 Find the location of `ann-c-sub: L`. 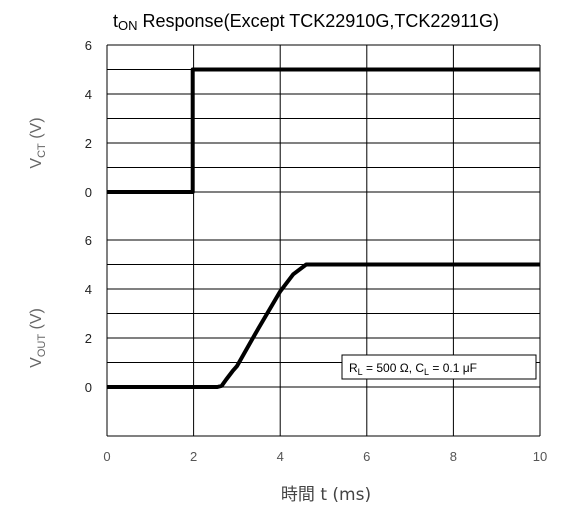

ann-c-sub: L is located at coordinates (426, 372).